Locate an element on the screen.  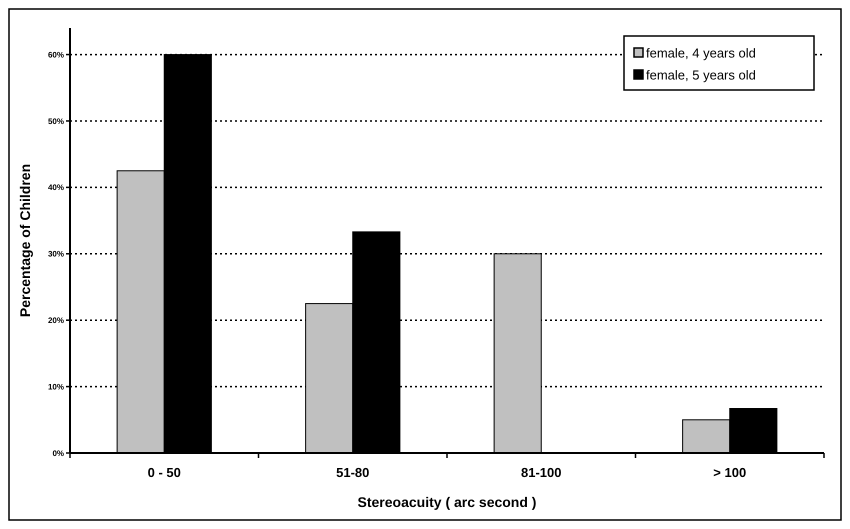
y-axis-title: Percentage of Children is located at coordinates (25, 241).